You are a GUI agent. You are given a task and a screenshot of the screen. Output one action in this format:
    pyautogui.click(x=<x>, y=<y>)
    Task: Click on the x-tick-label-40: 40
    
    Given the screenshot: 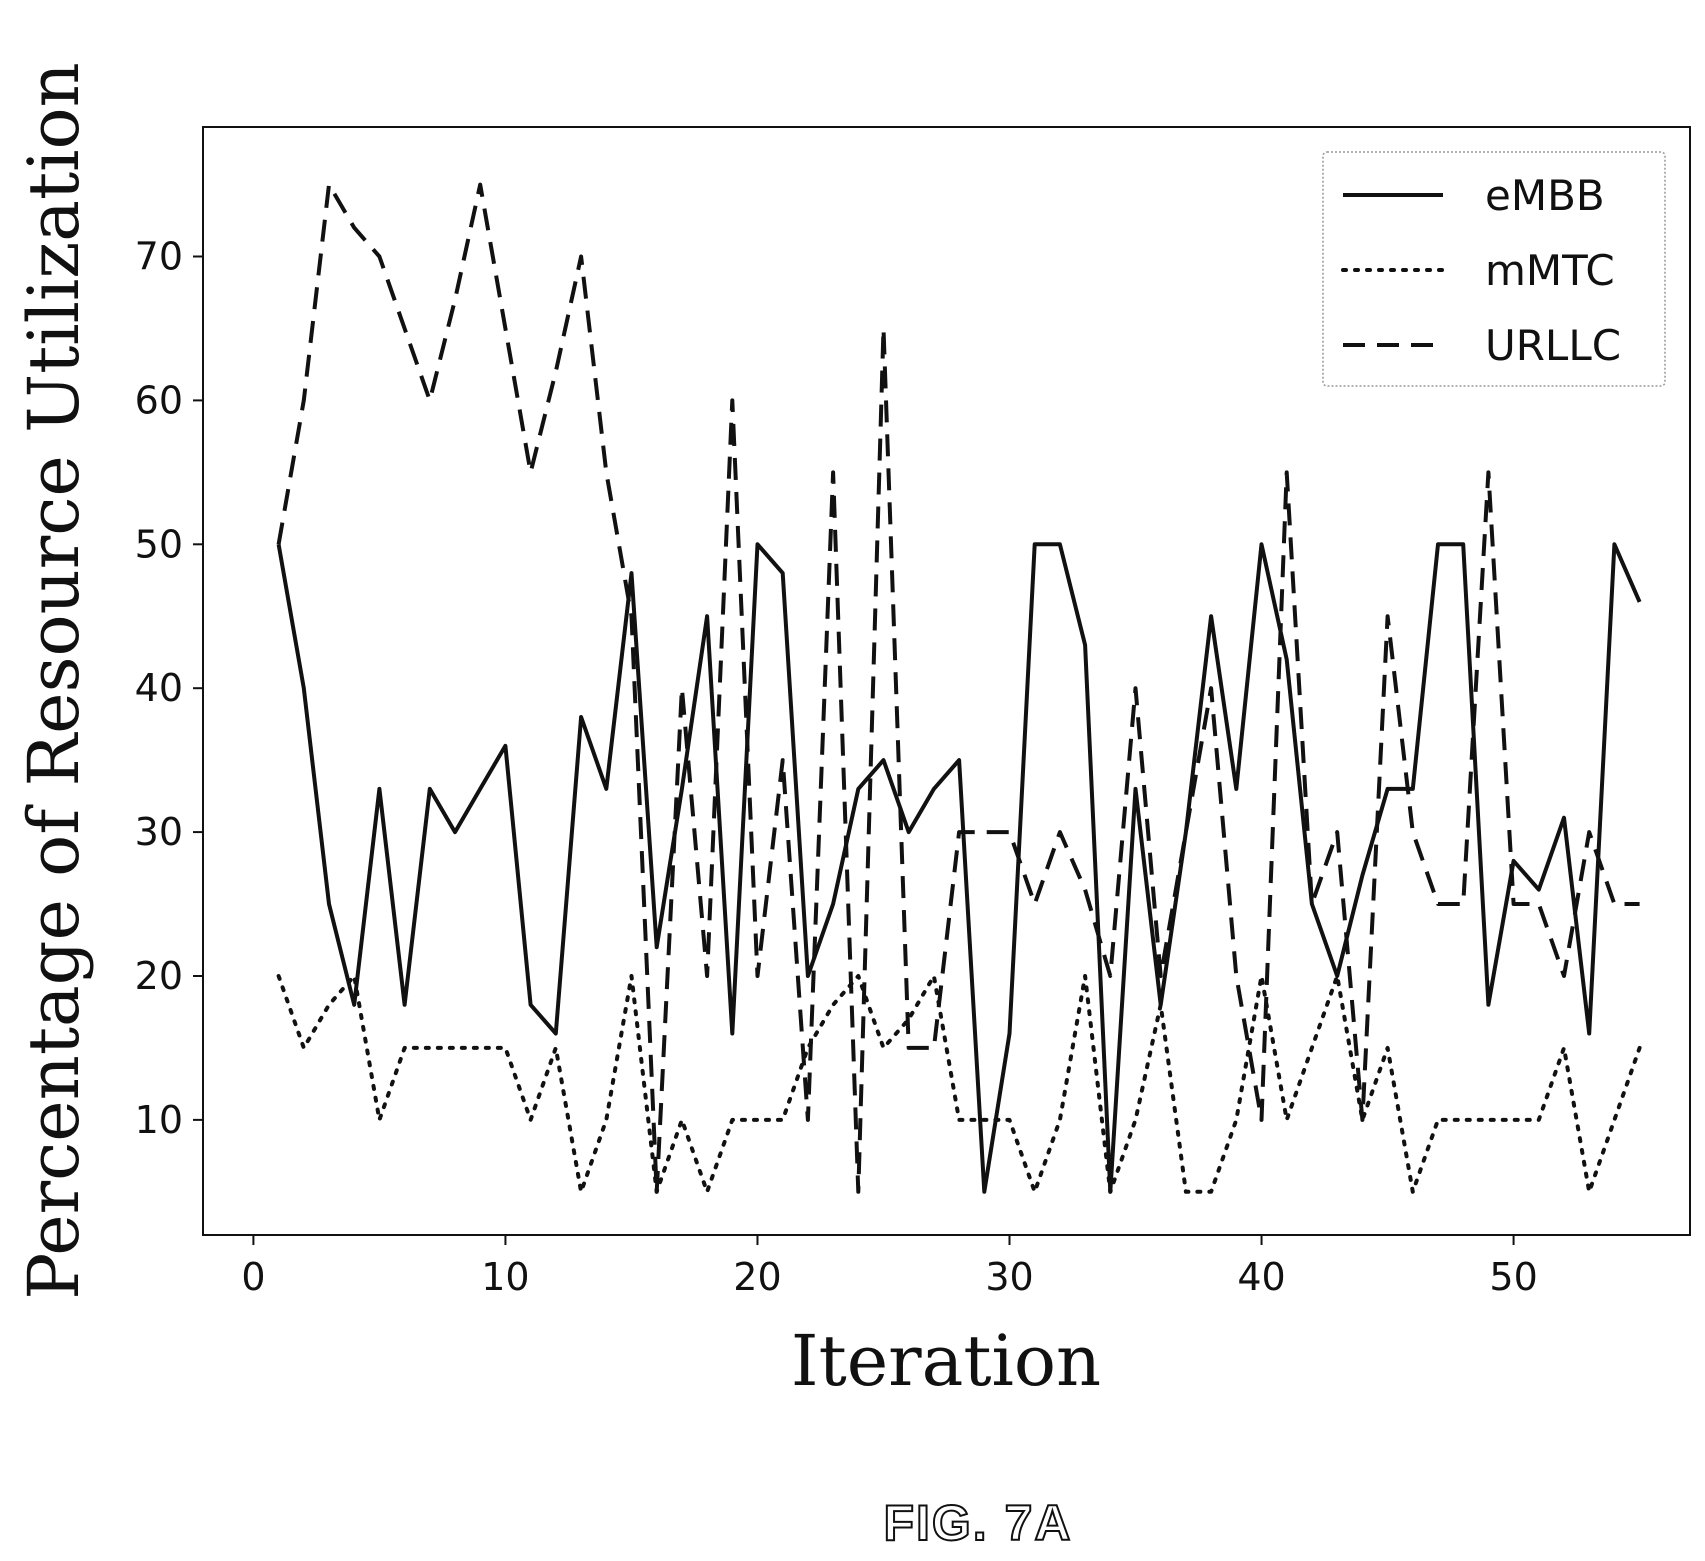 What is the action you would take?
    pyautogui.click(x=1261, y=1277)
    